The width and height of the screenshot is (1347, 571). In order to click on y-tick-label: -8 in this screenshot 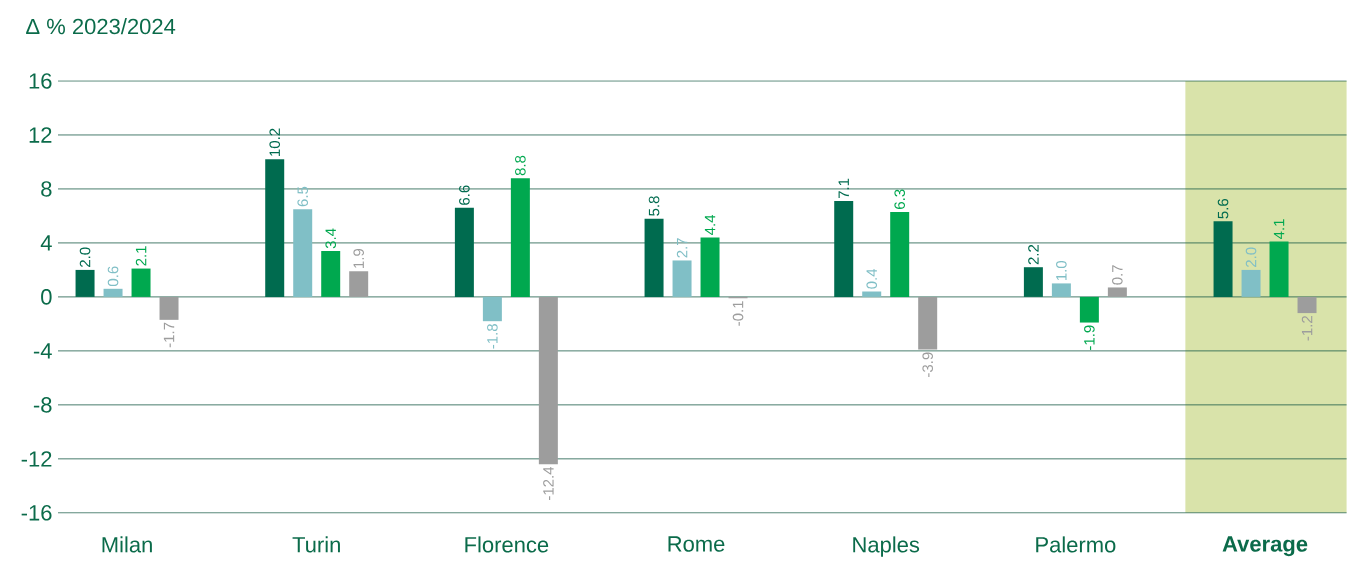, I will do `click(42, 405)`.